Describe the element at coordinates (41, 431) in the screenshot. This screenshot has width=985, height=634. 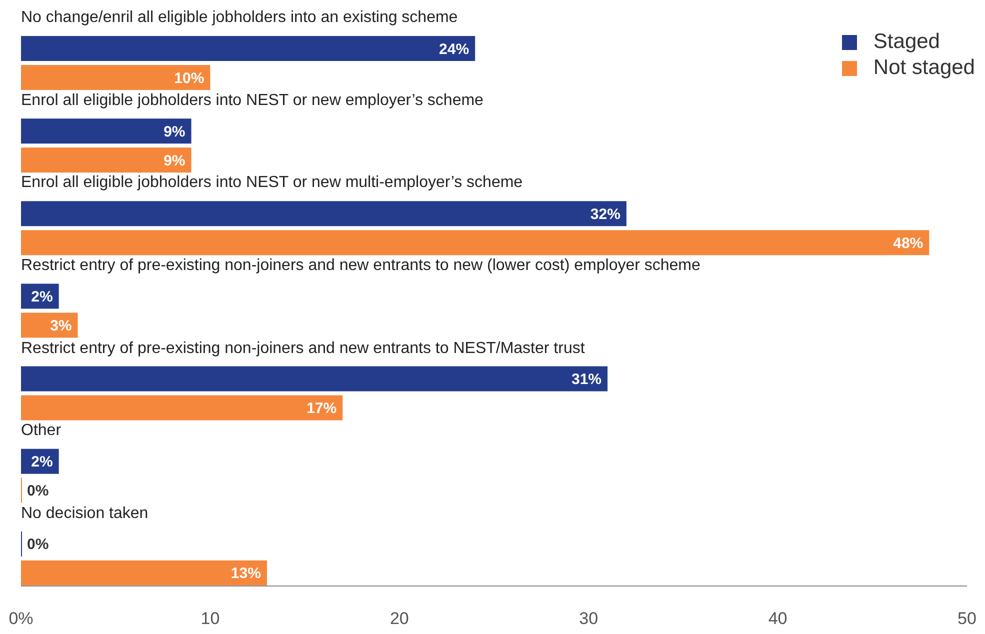
I see `y-tick-label: Other` at that location.